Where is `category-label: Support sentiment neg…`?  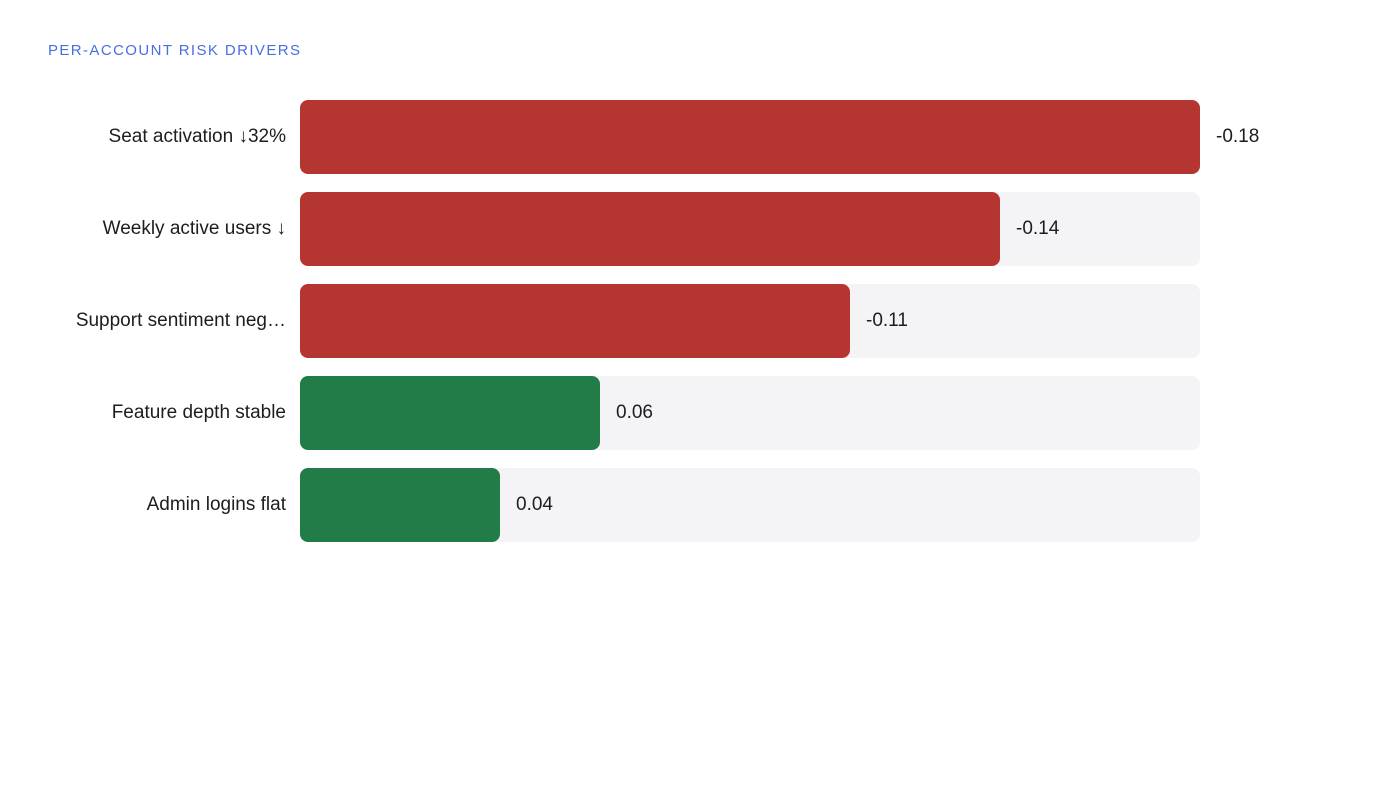
category-label: Support sentiment neg… is located at coordinates (180, 320).